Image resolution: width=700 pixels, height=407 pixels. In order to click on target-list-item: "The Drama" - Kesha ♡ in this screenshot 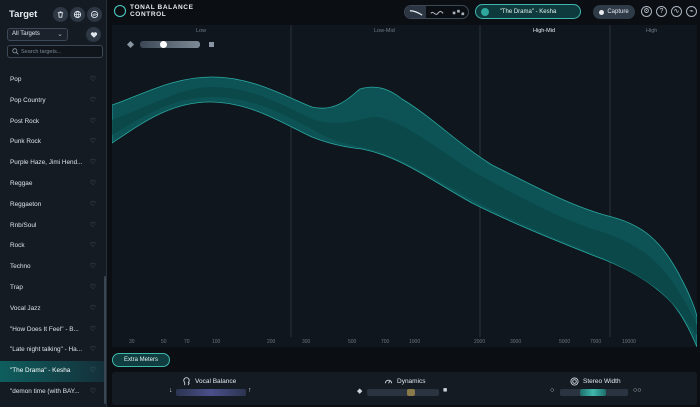, I will do `click(52, 371)`.